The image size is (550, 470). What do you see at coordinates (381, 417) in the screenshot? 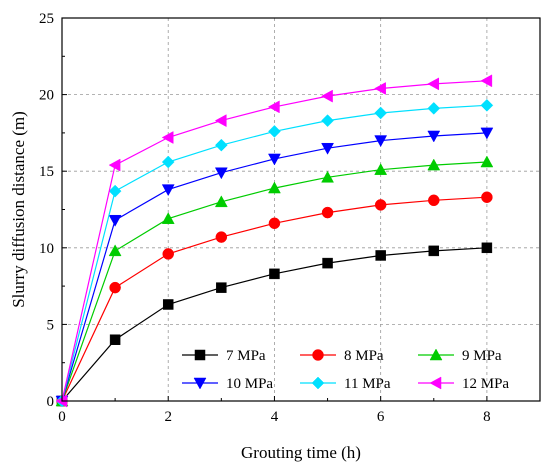
I see `x-tick-label: 6` at bounding box center [381, 417].